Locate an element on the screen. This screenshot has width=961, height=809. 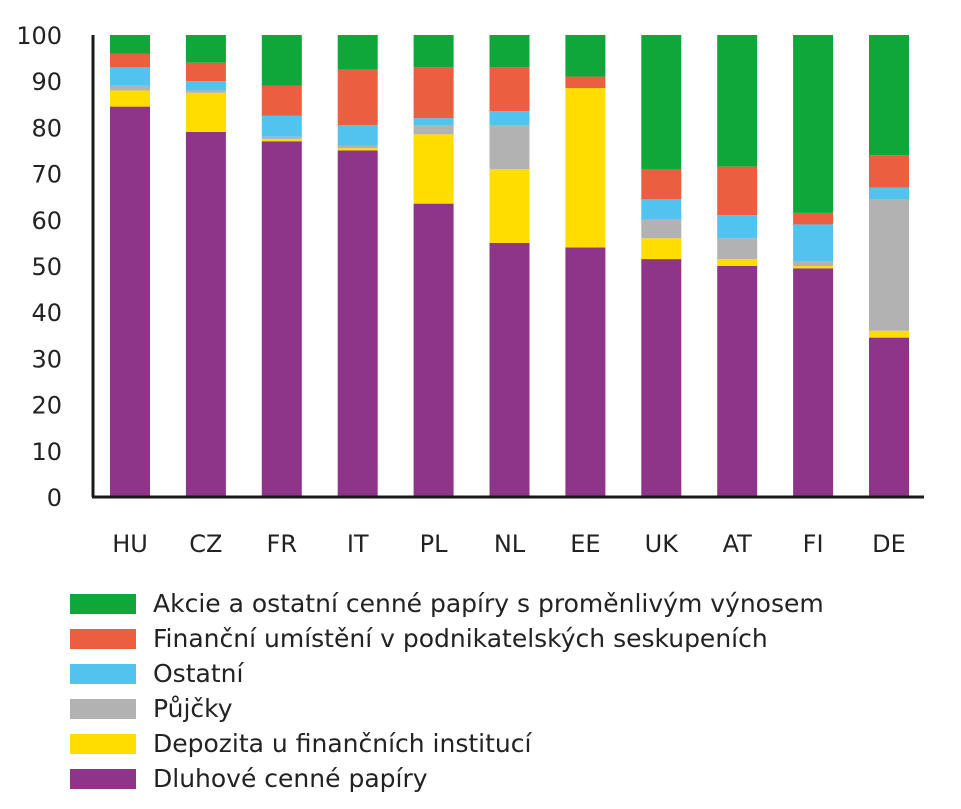
y-tick-label: 80 is located at coordinates (46, 128).